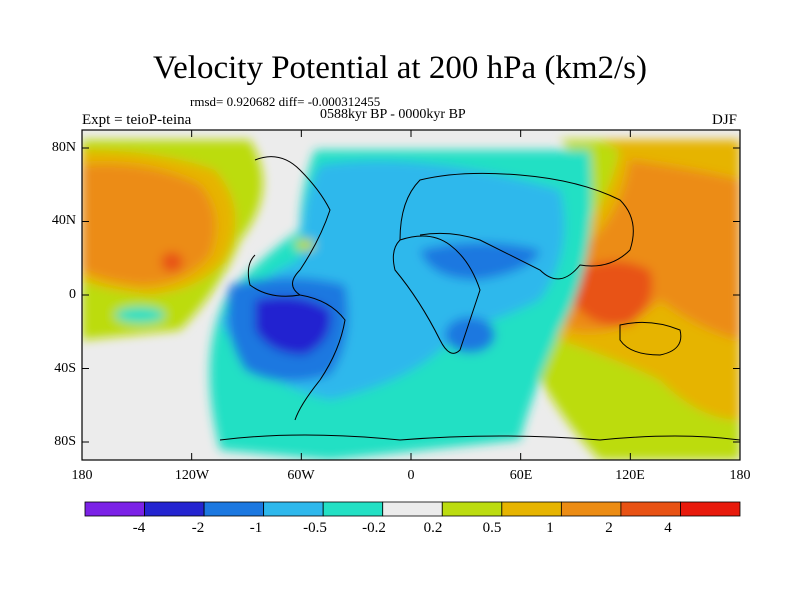 This screenshot has width=800, height=600. I want to click on lat-label-40s: 40S, so click(65, 368).